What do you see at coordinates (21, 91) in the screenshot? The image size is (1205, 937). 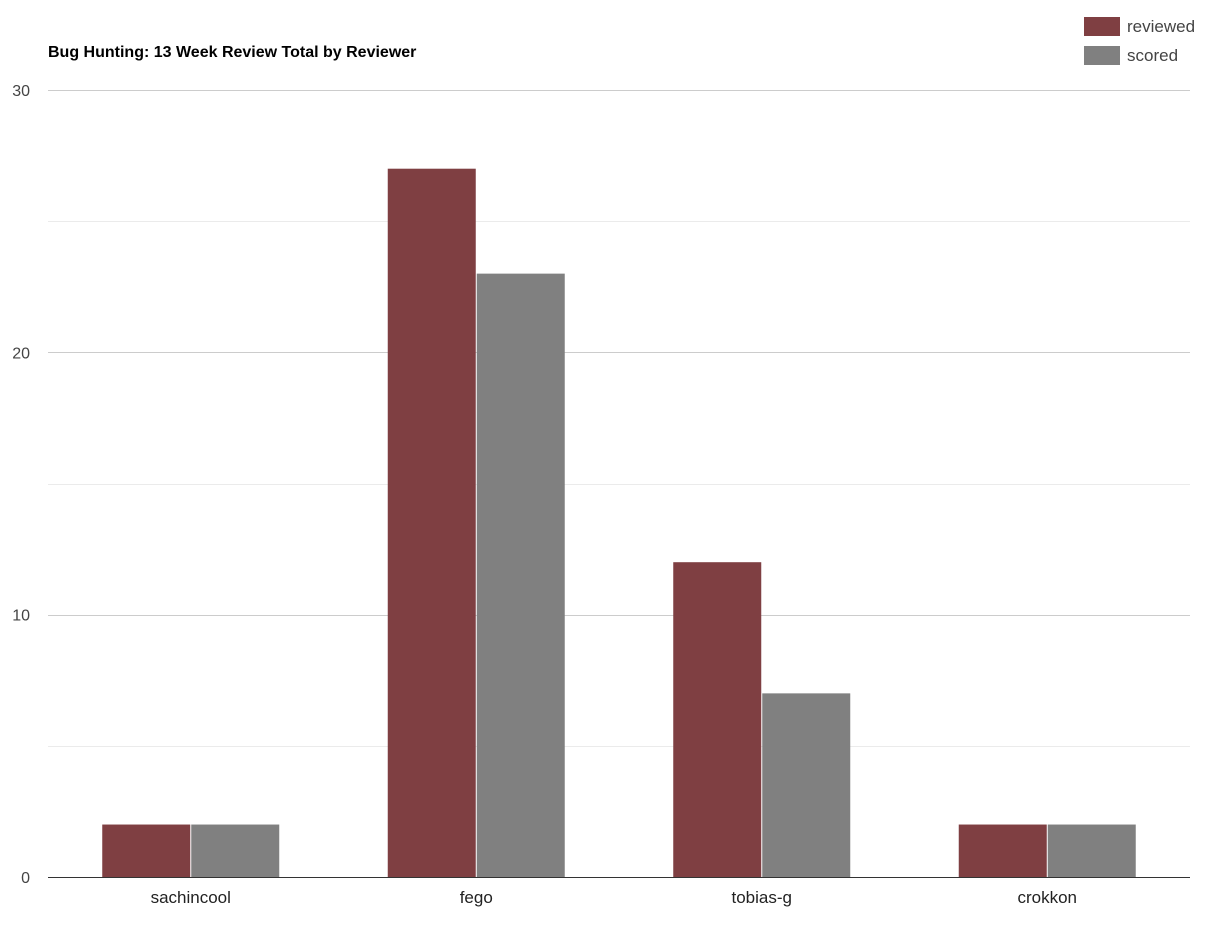 I see `y-tick-label: 30` at bounding box center [21, 91].